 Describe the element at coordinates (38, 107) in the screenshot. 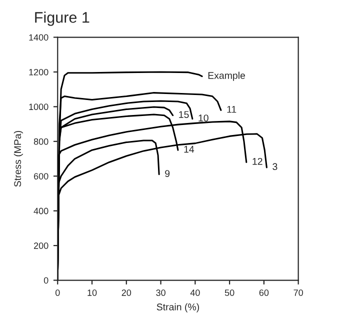

I see `y-tick-label: 1000` at that location.